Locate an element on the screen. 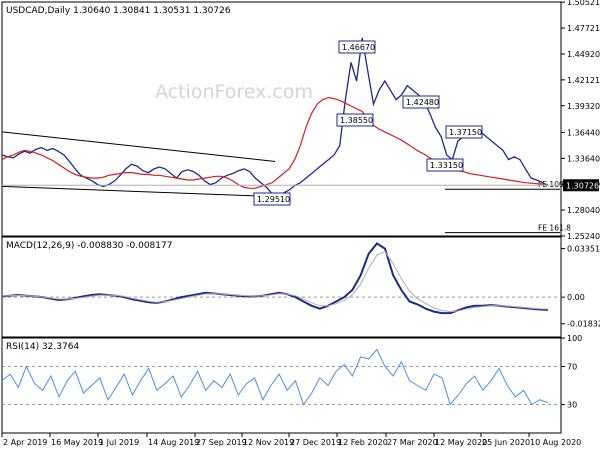 The width and height of the screenshot is (600, 454). fibonacci-label: FE 161.8 is located at coordinates (554, 228).